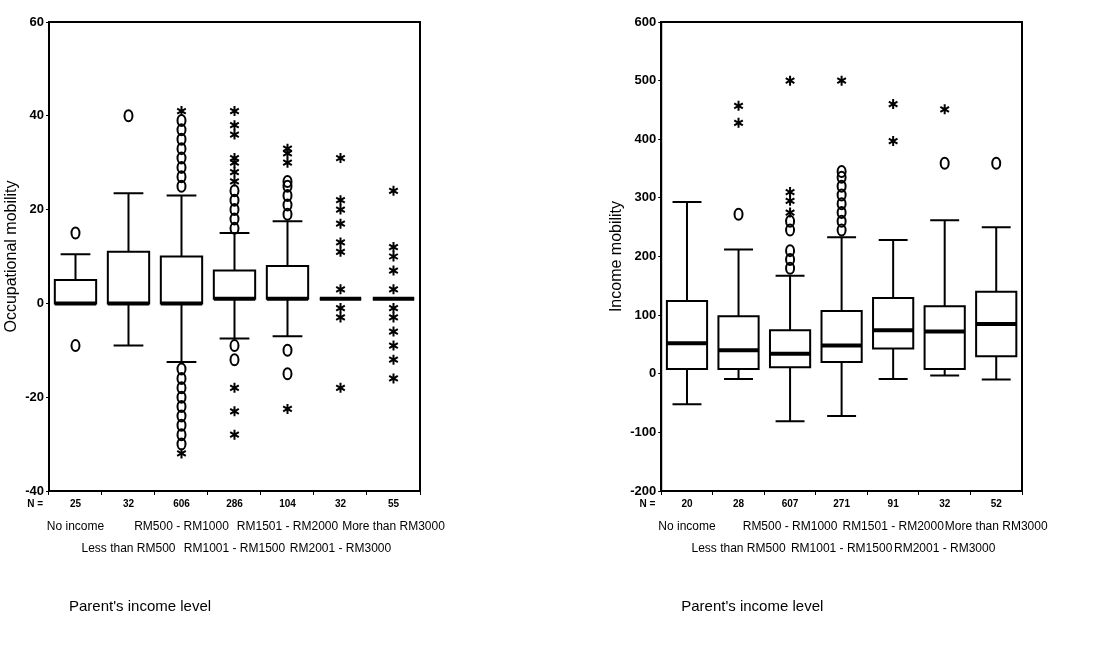 This screenshot has width=1102, height=645. Describe the element at coordinates (34, 490) in the screenshot. I see `y-tick-label: -40` at that location.